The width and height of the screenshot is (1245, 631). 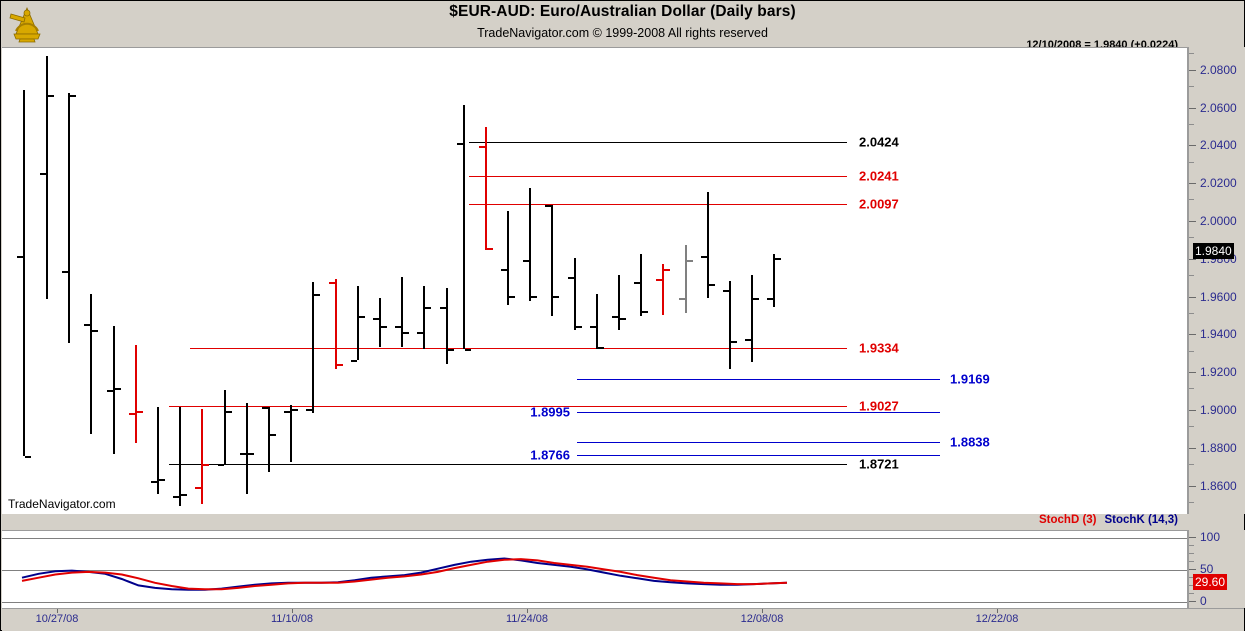 I want to click on indicator-gridline, so click(x=594, y=538).